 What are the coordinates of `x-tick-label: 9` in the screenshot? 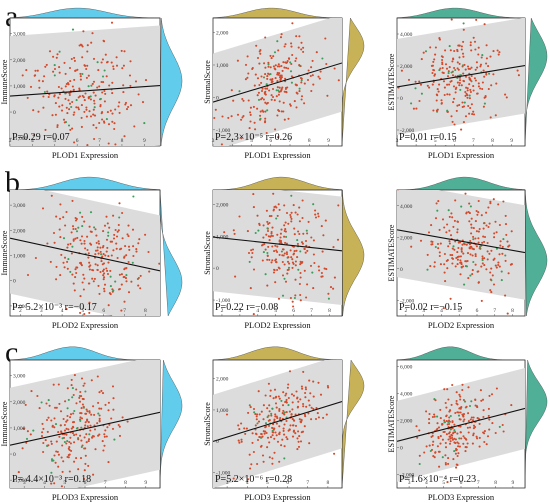 It's located at (511, 141).